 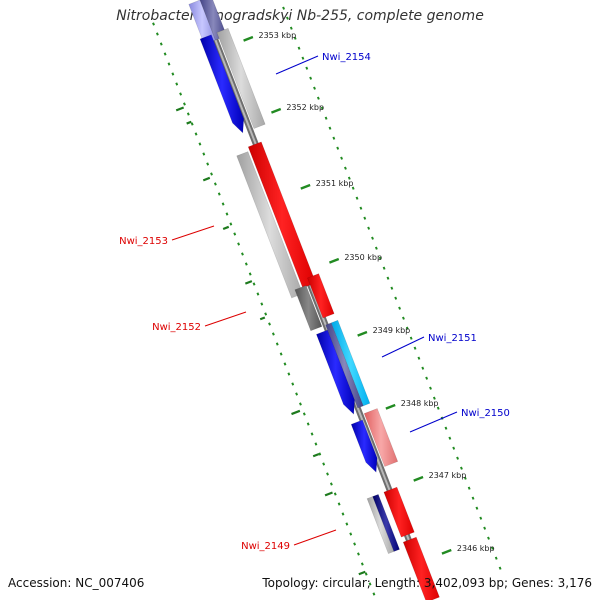 What do you see at coordinates (386, 522) in the screenshot?
I see `gene-block-nwi-2149-b` at bounding box center [386, 522].